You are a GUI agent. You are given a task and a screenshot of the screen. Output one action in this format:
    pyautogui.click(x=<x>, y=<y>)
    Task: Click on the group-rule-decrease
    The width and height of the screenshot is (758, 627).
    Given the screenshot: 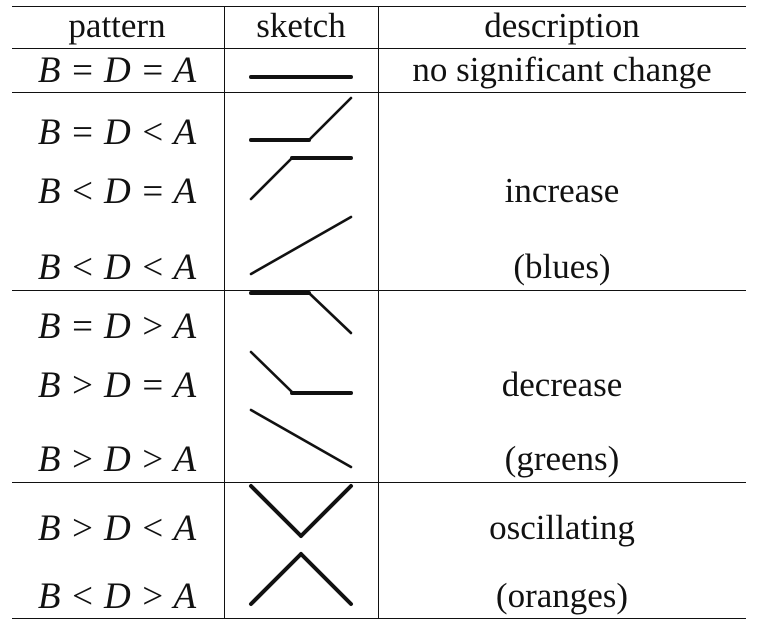 What is the action you would take?
    pyautogui.click(x=379, y=290)
    